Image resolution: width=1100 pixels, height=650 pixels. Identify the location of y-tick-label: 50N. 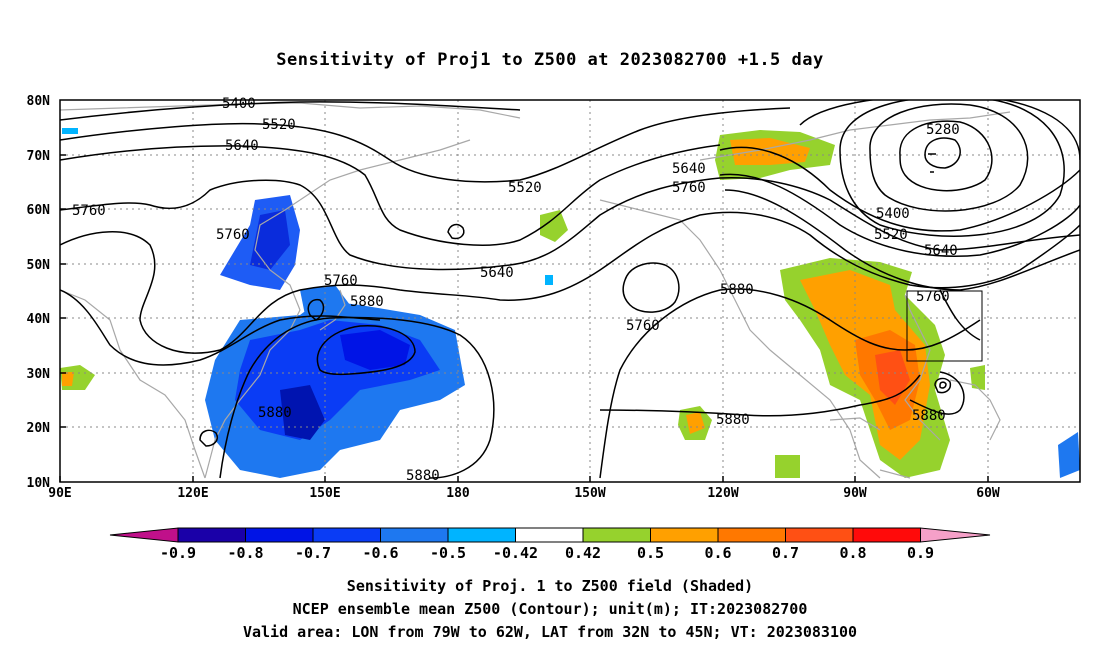
(39, 265).